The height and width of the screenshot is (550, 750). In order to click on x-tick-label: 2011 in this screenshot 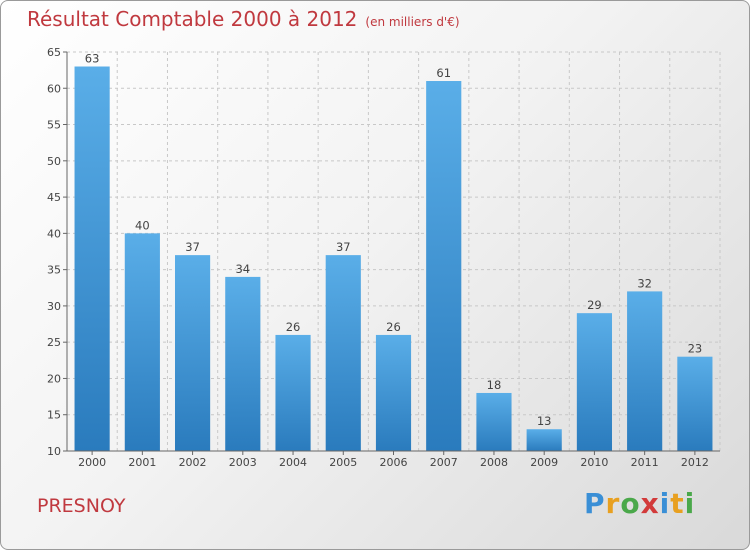, I will do `click(645, 462)`.